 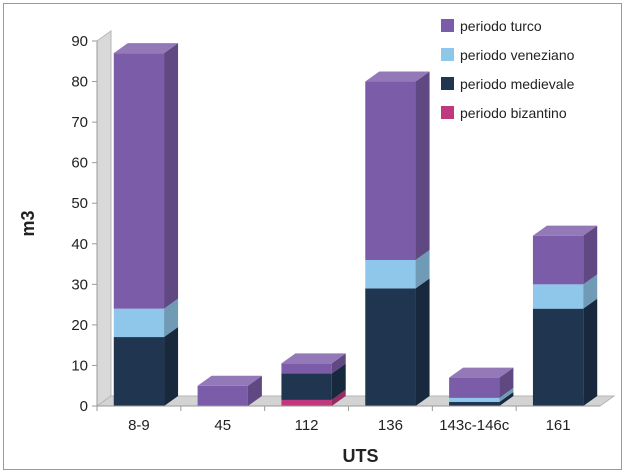 What do you see at coordinates (307, 425) in the screenshot?
I see `x-tick-label: 112` at bounding box center [307, 425].